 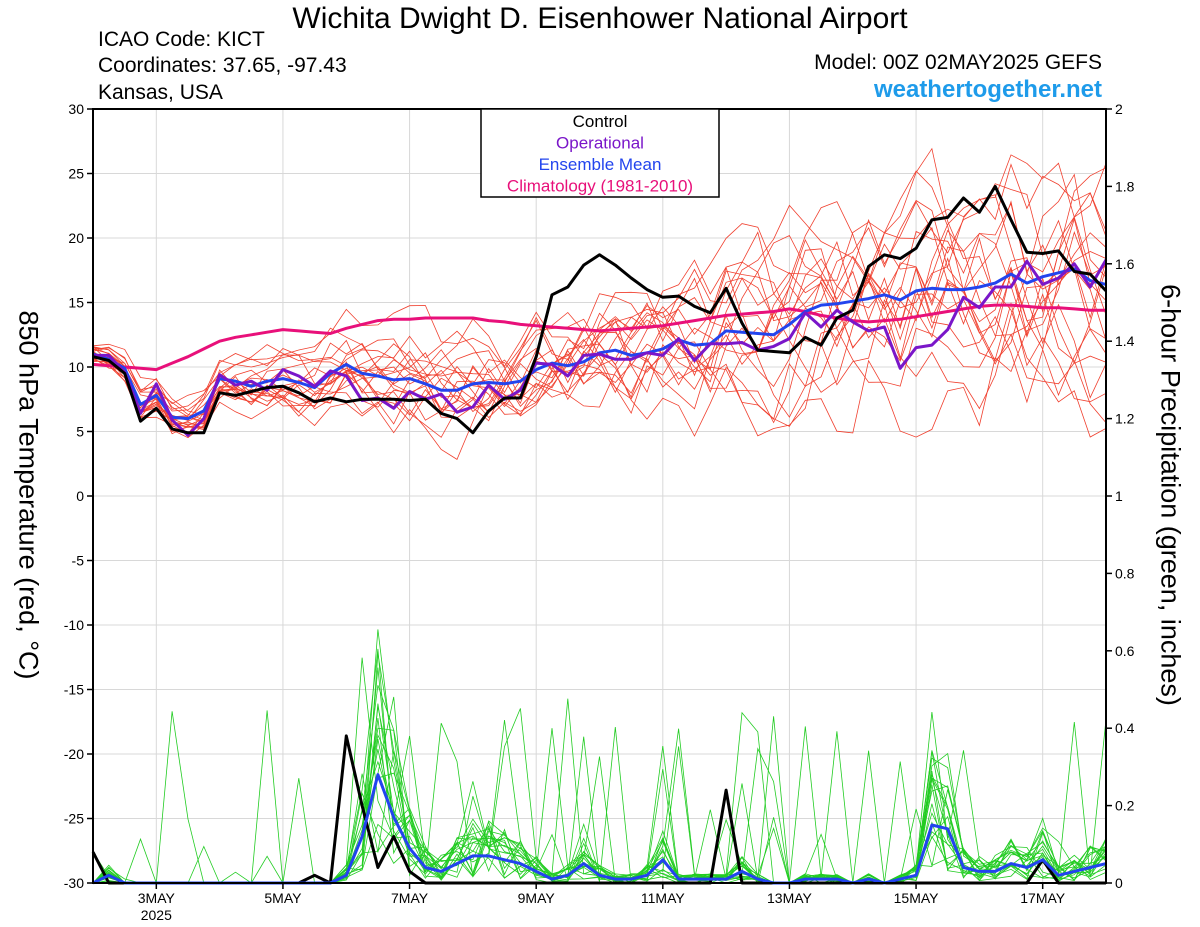 I want to click on y-tick-label: 25, so click(x=76, y=174).